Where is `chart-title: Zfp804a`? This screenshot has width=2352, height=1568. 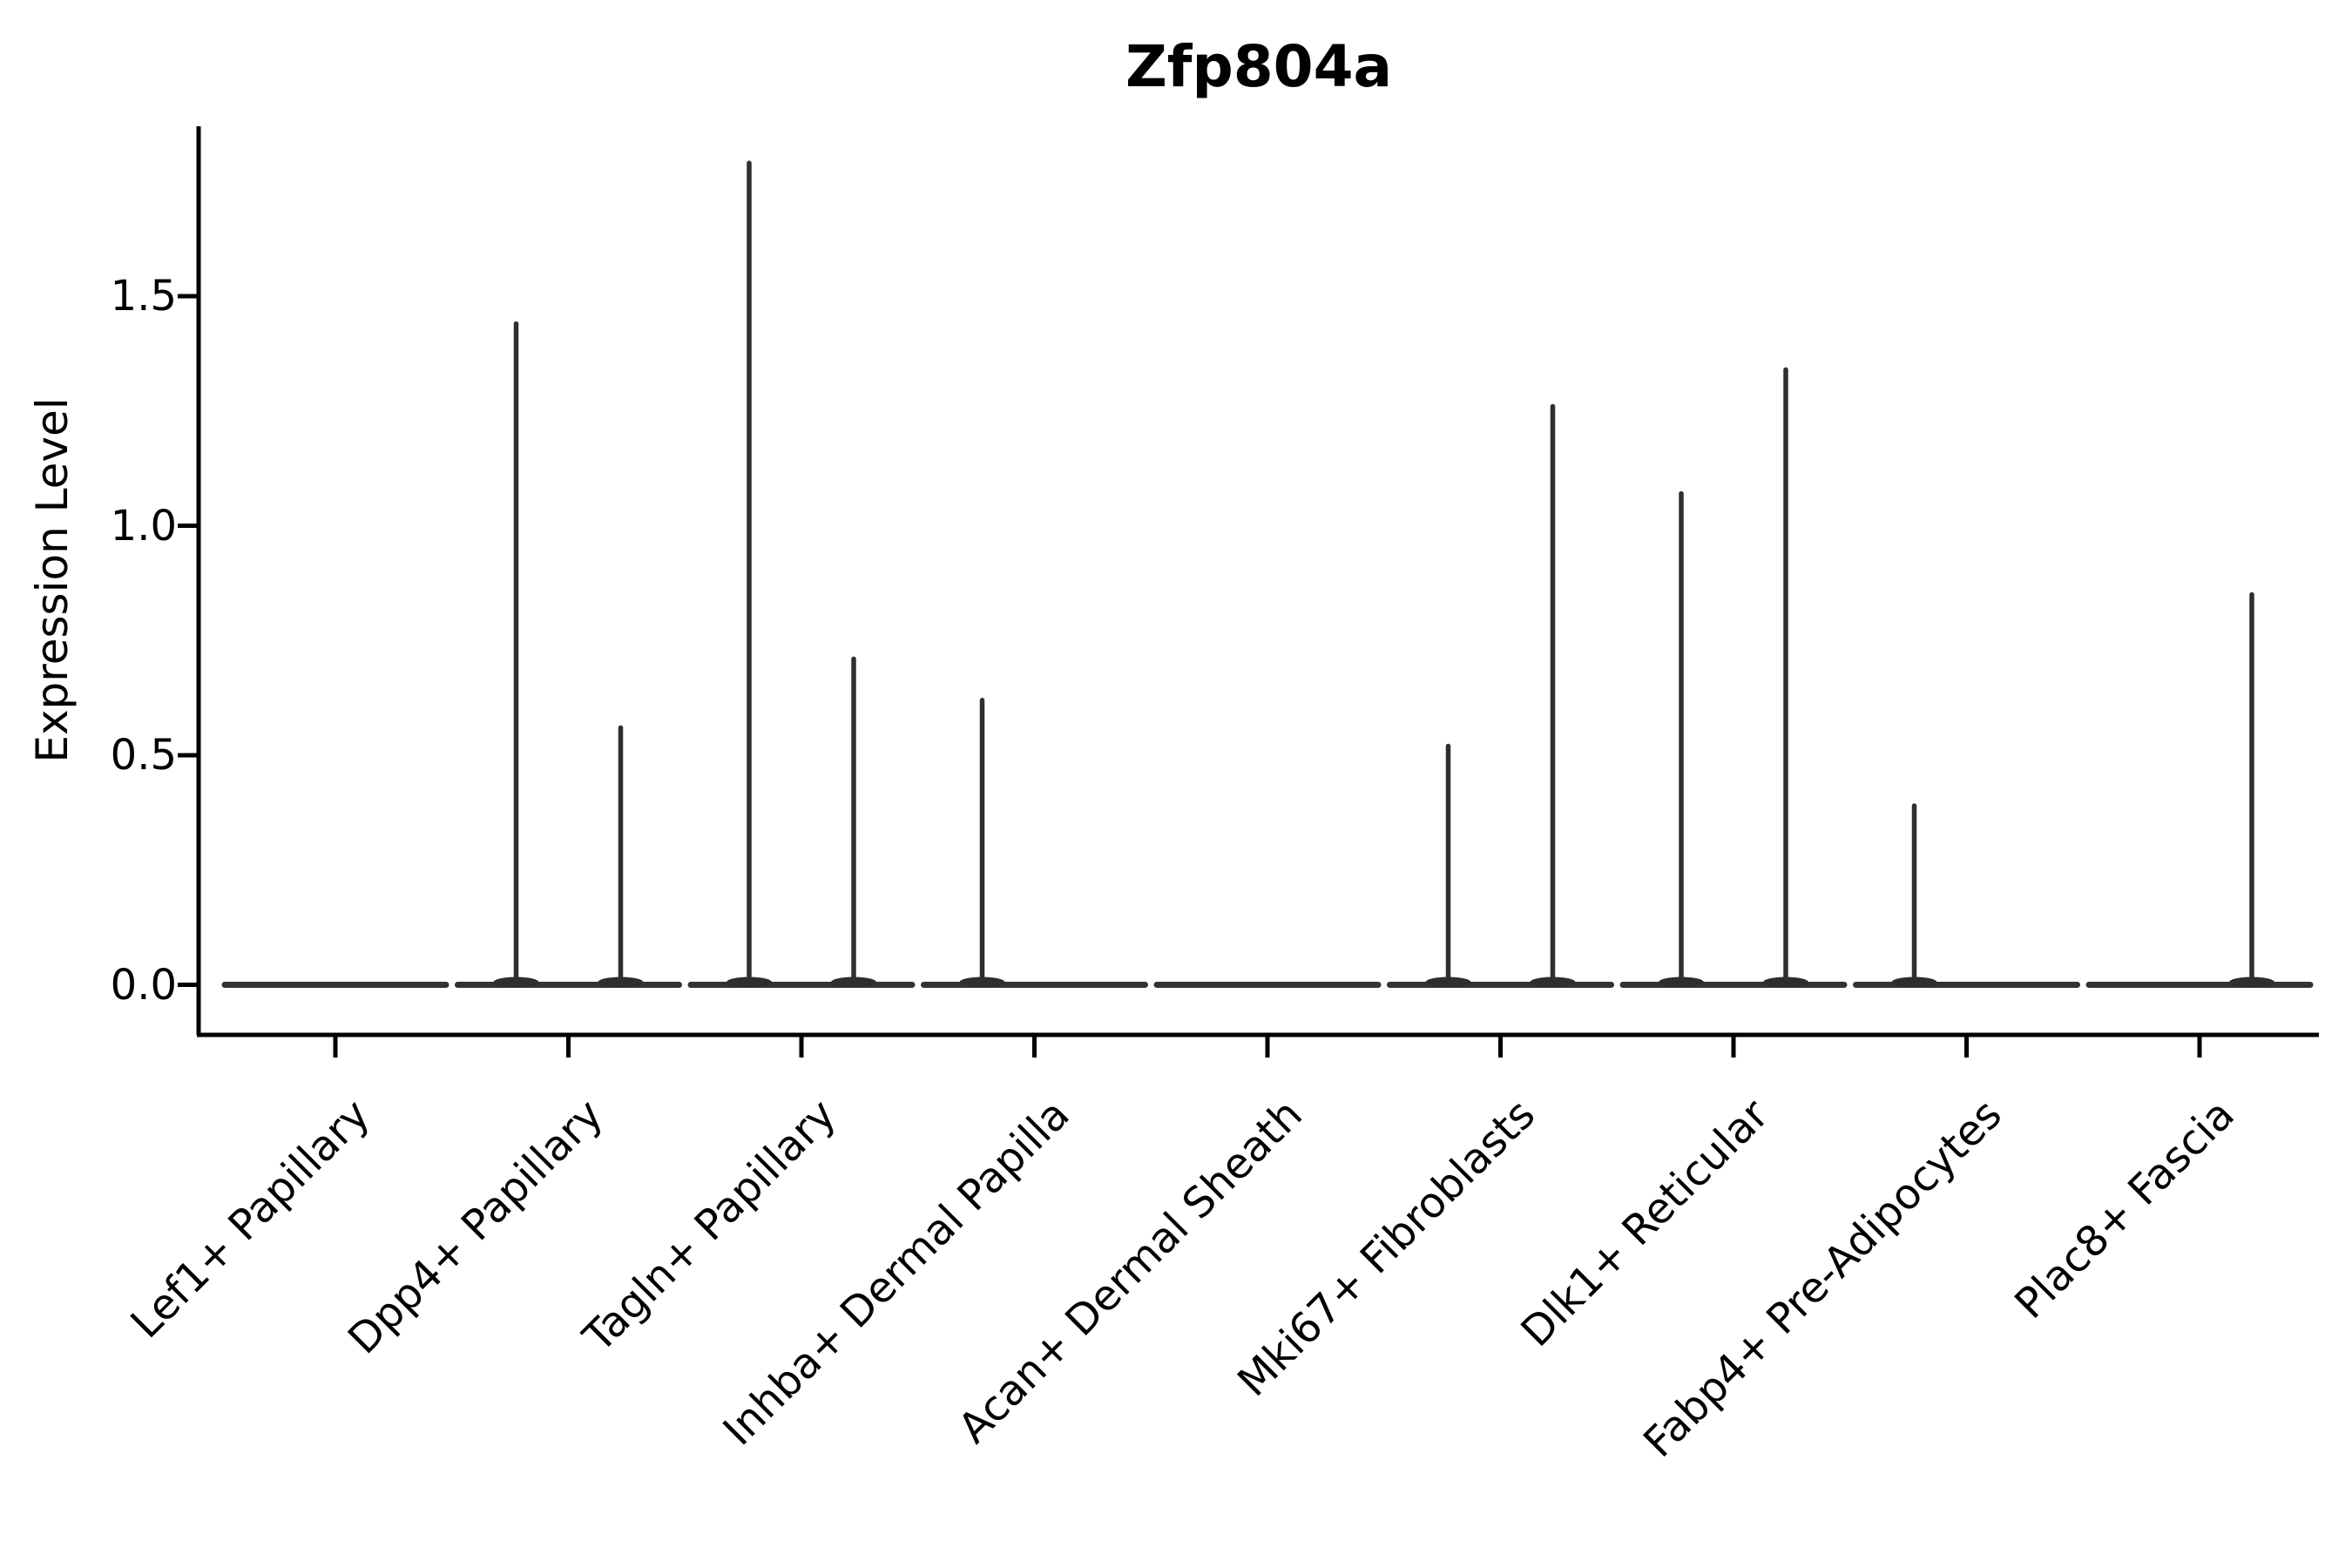
chart-title: Zfp804a is located at coordinates (1259, 66).